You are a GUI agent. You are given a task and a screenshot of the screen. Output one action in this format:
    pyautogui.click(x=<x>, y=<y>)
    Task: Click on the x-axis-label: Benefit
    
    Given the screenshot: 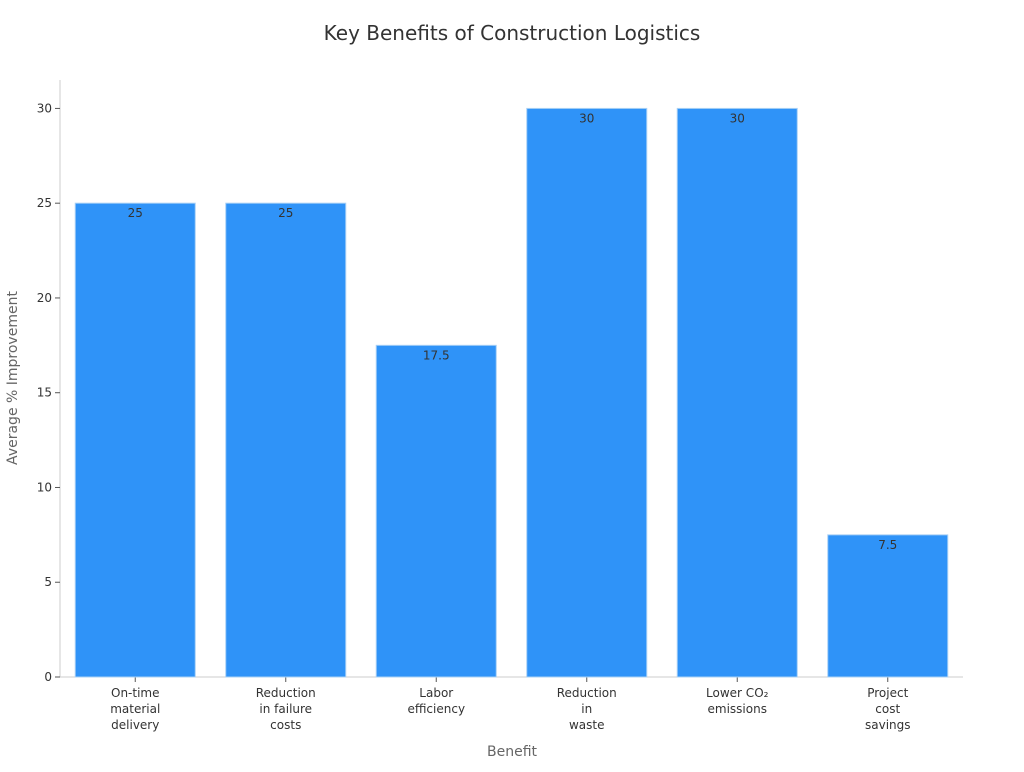 What is the action you would take?
    pyautogui.click(x=512, y=752)
    